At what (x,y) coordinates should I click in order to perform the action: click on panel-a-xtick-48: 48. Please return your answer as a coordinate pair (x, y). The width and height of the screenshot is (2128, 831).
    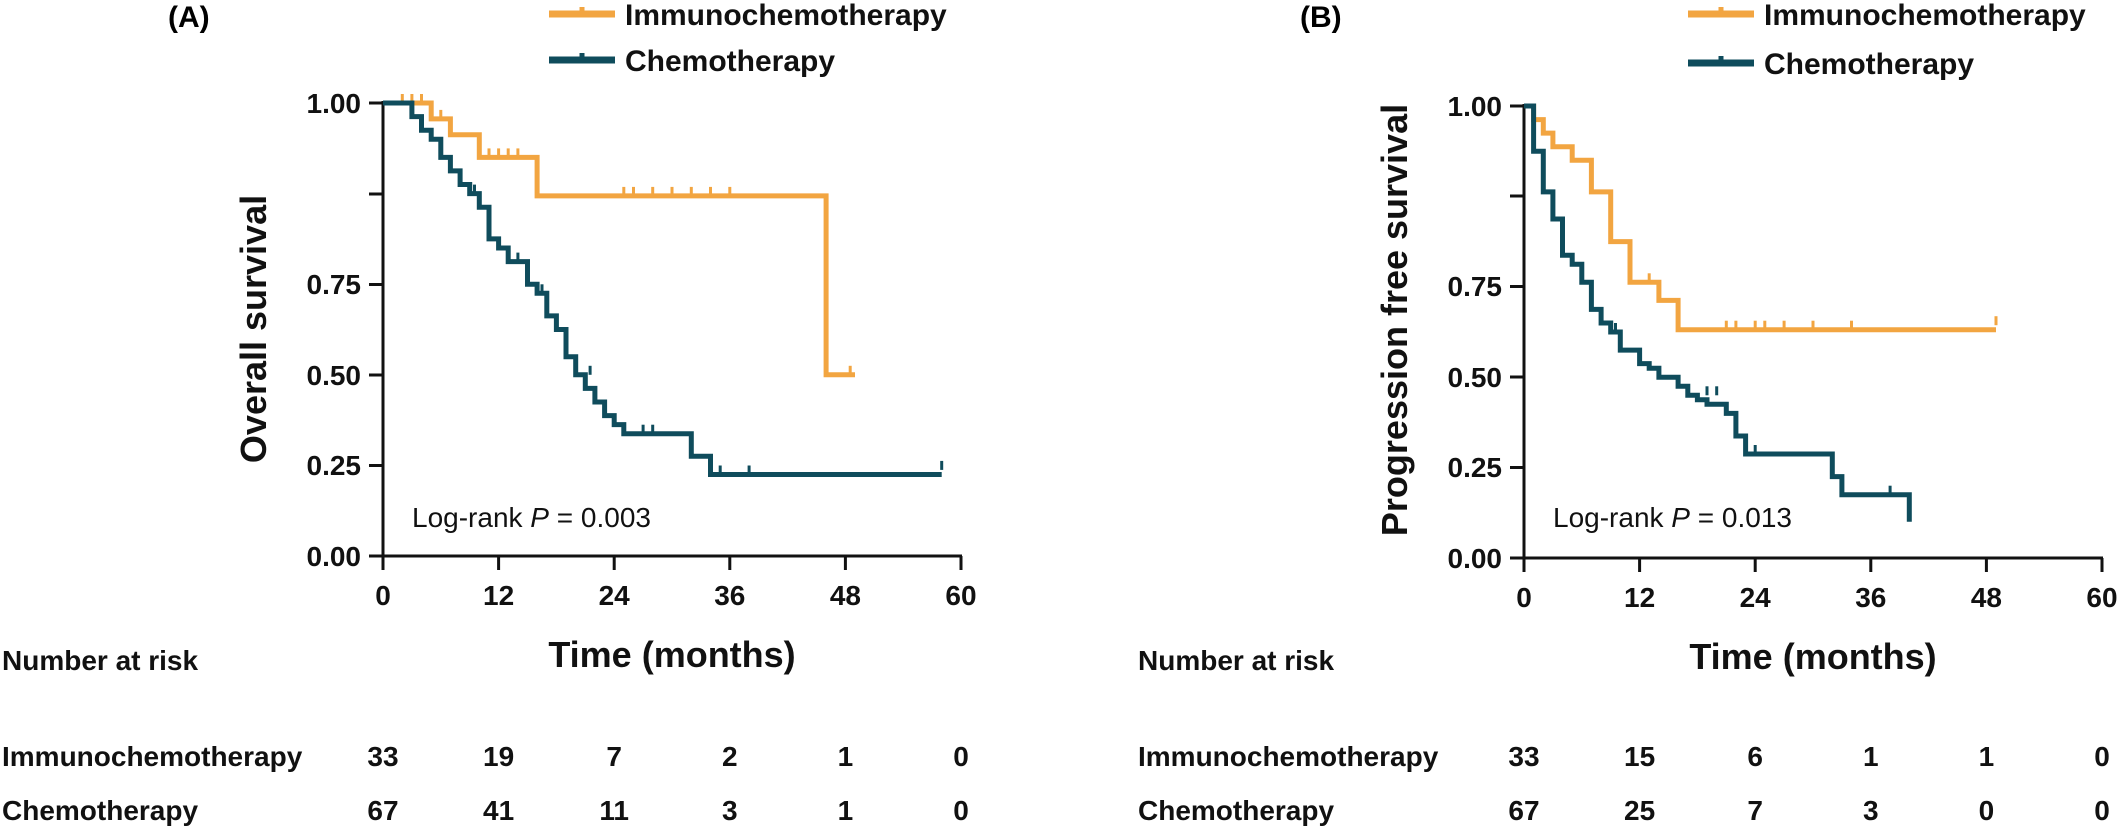
    Looking at the image, I should click on (845, 595).